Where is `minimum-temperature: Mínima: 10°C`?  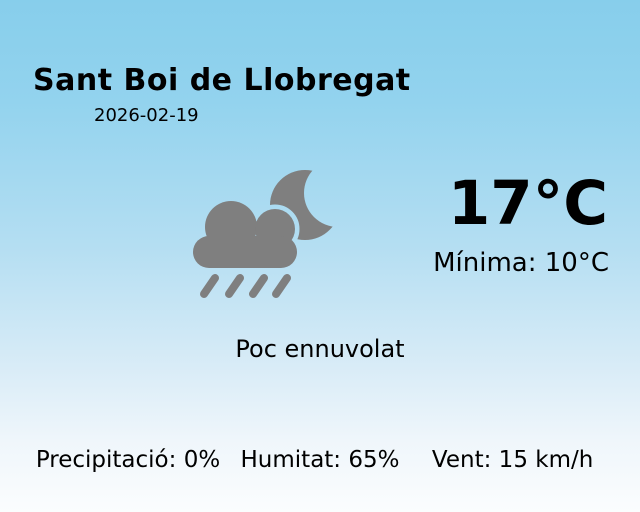 minimum-temperature: Mínima: 10°C is located at coordinates (521, 263).